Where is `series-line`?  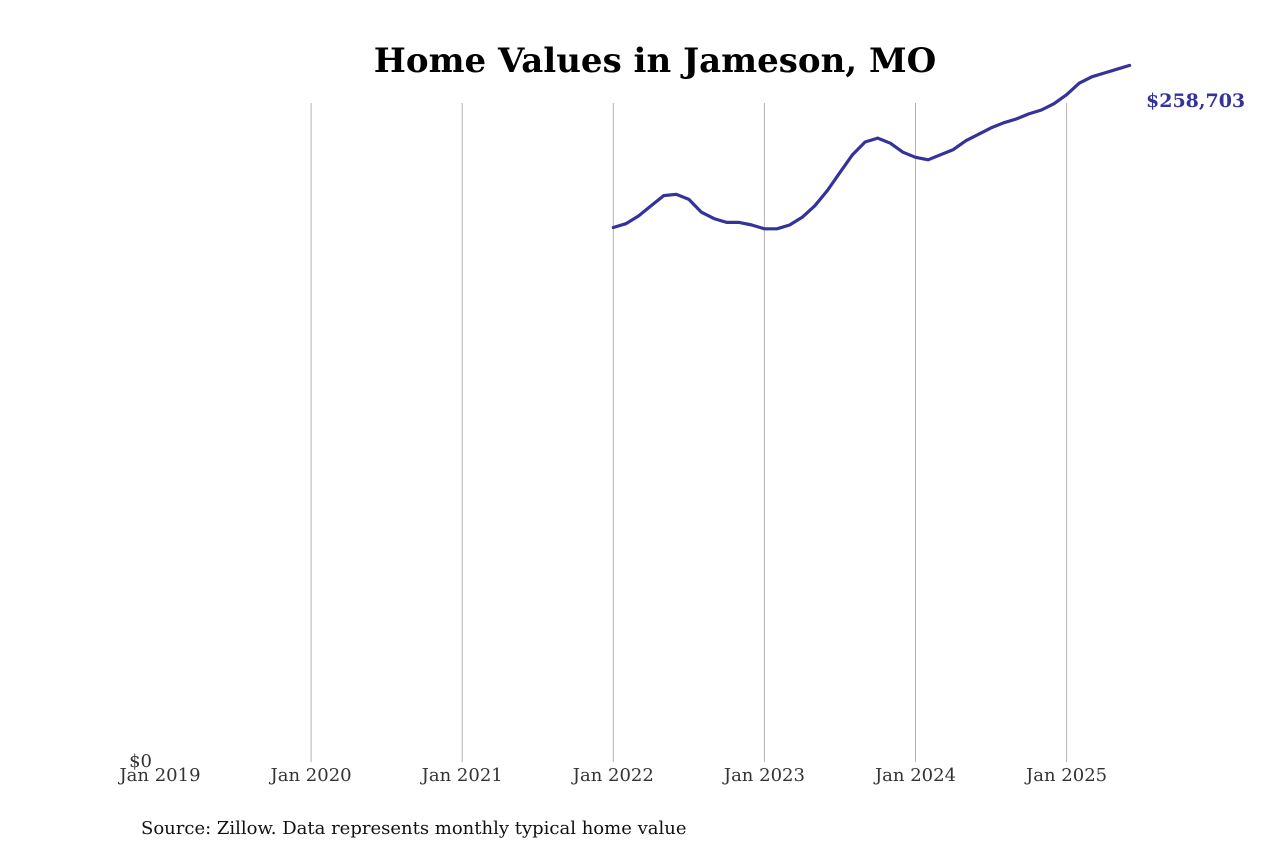 series-line is located at coordinates (871, 147).